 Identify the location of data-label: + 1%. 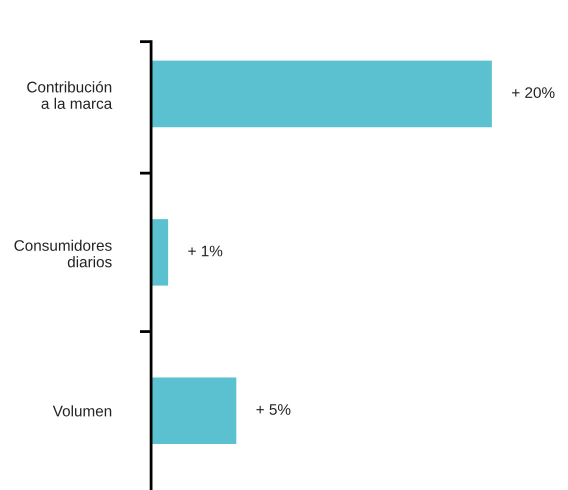
(205, 251).